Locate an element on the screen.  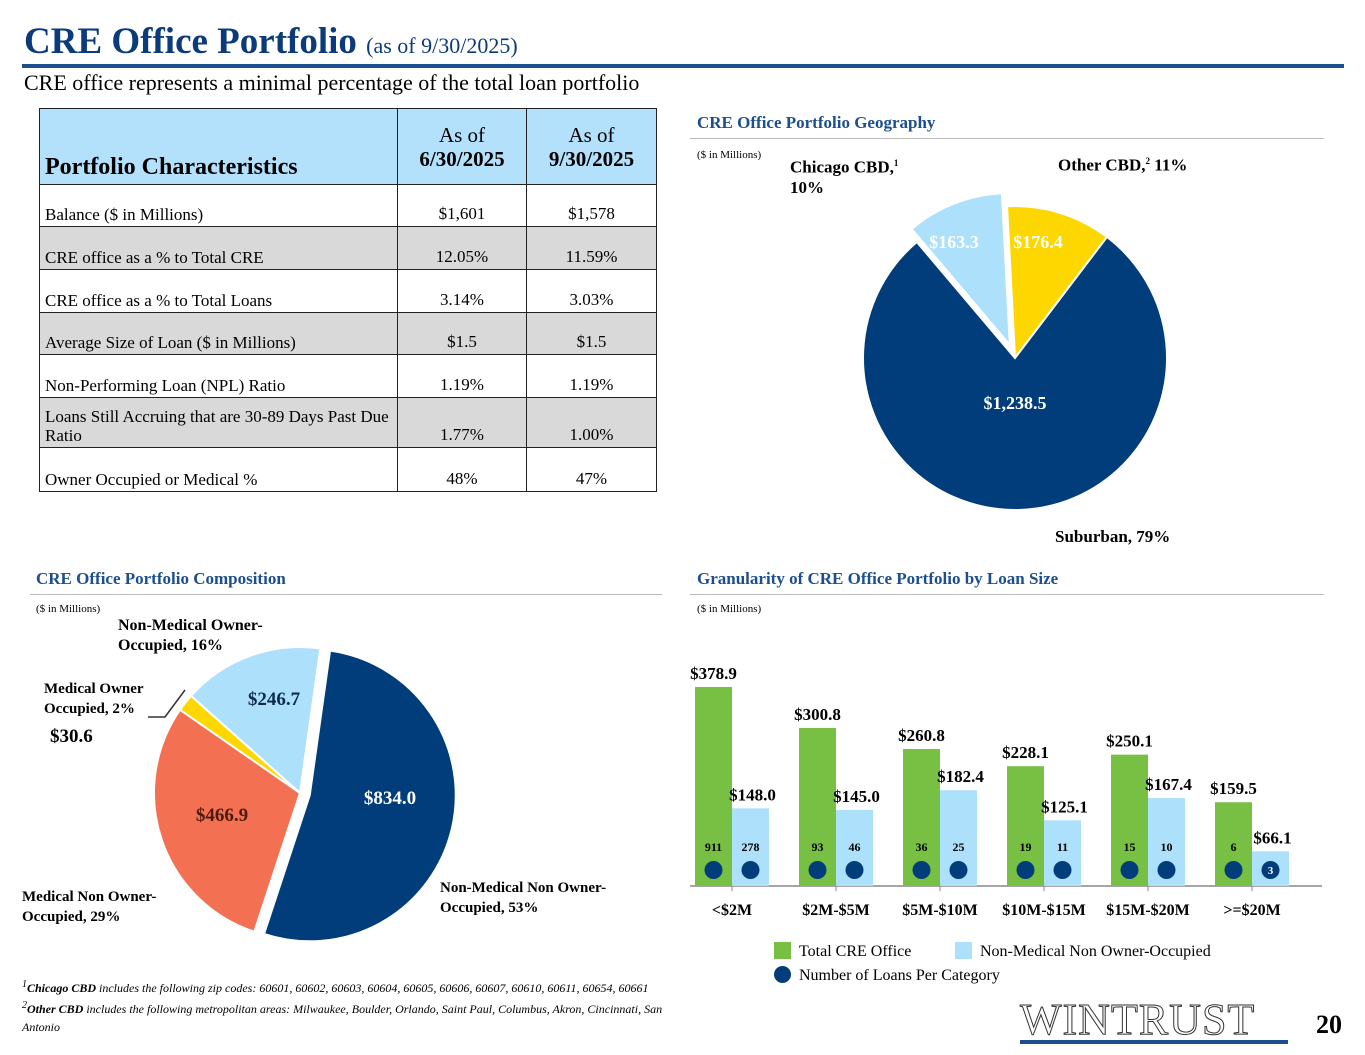
legend-swatch-nonmed is located at coordinates (963, 950).